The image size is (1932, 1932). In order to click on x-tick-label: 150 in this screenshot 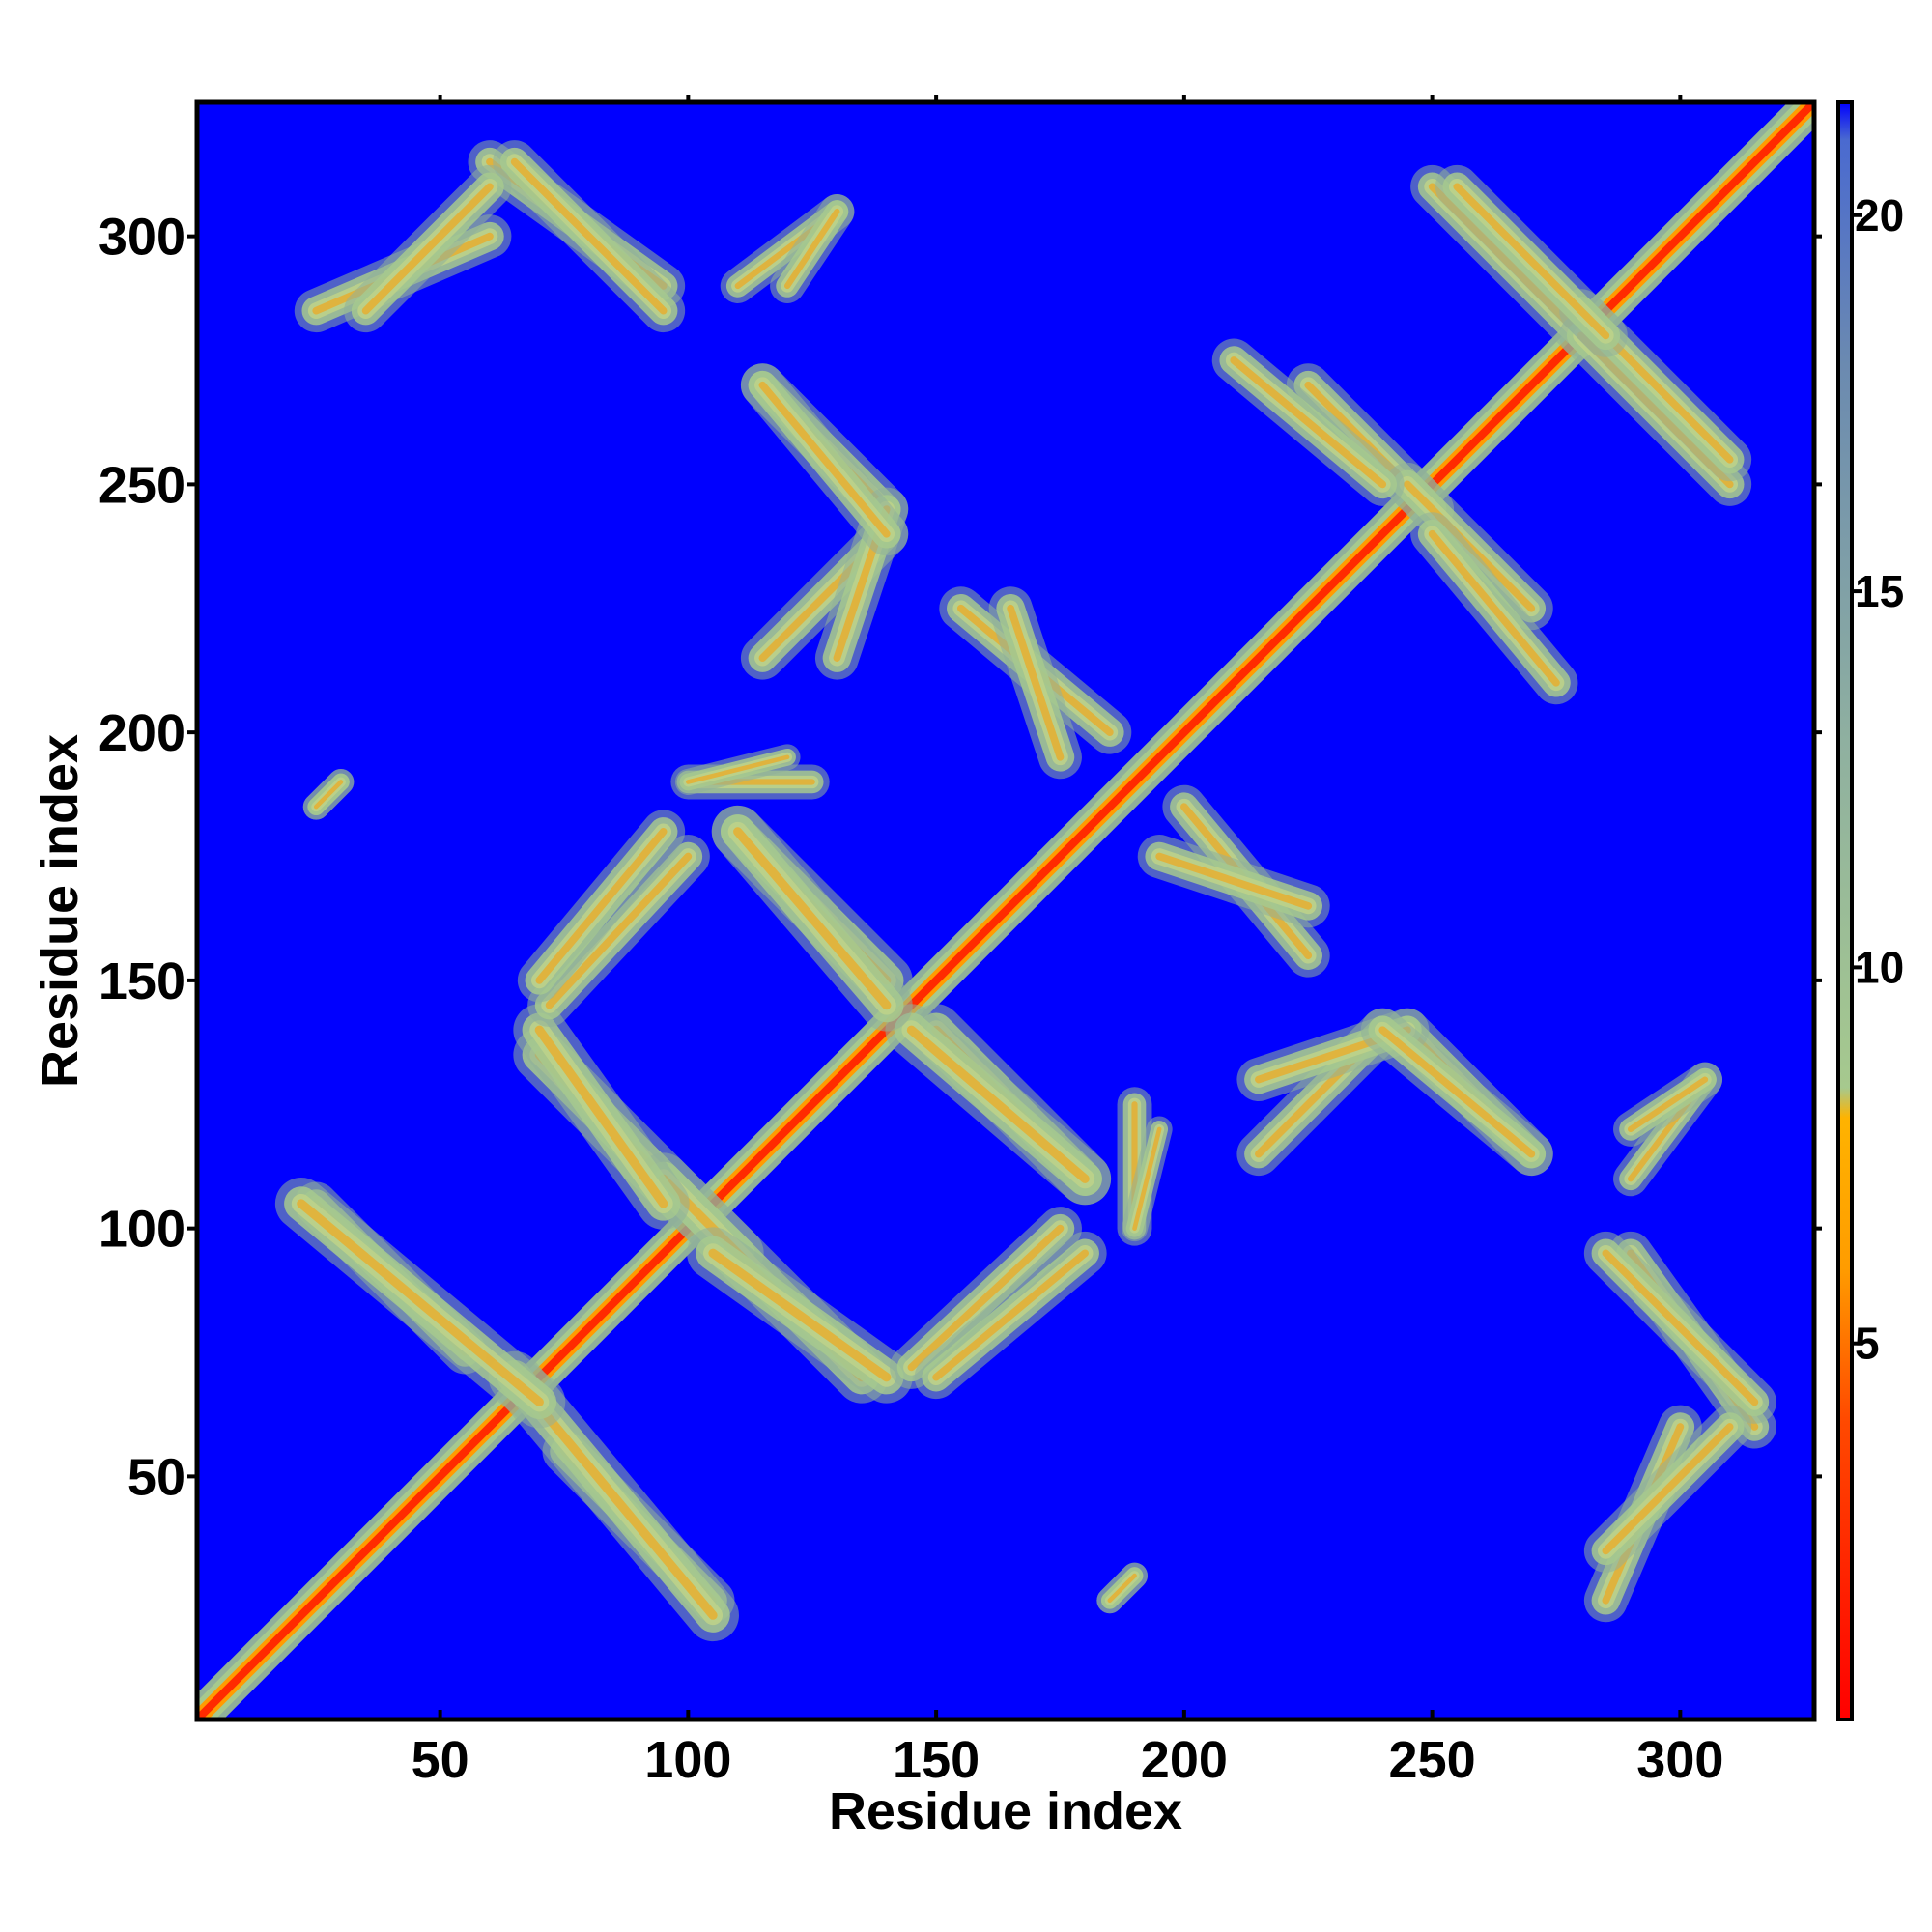, I will do `click(936, 1760)`.